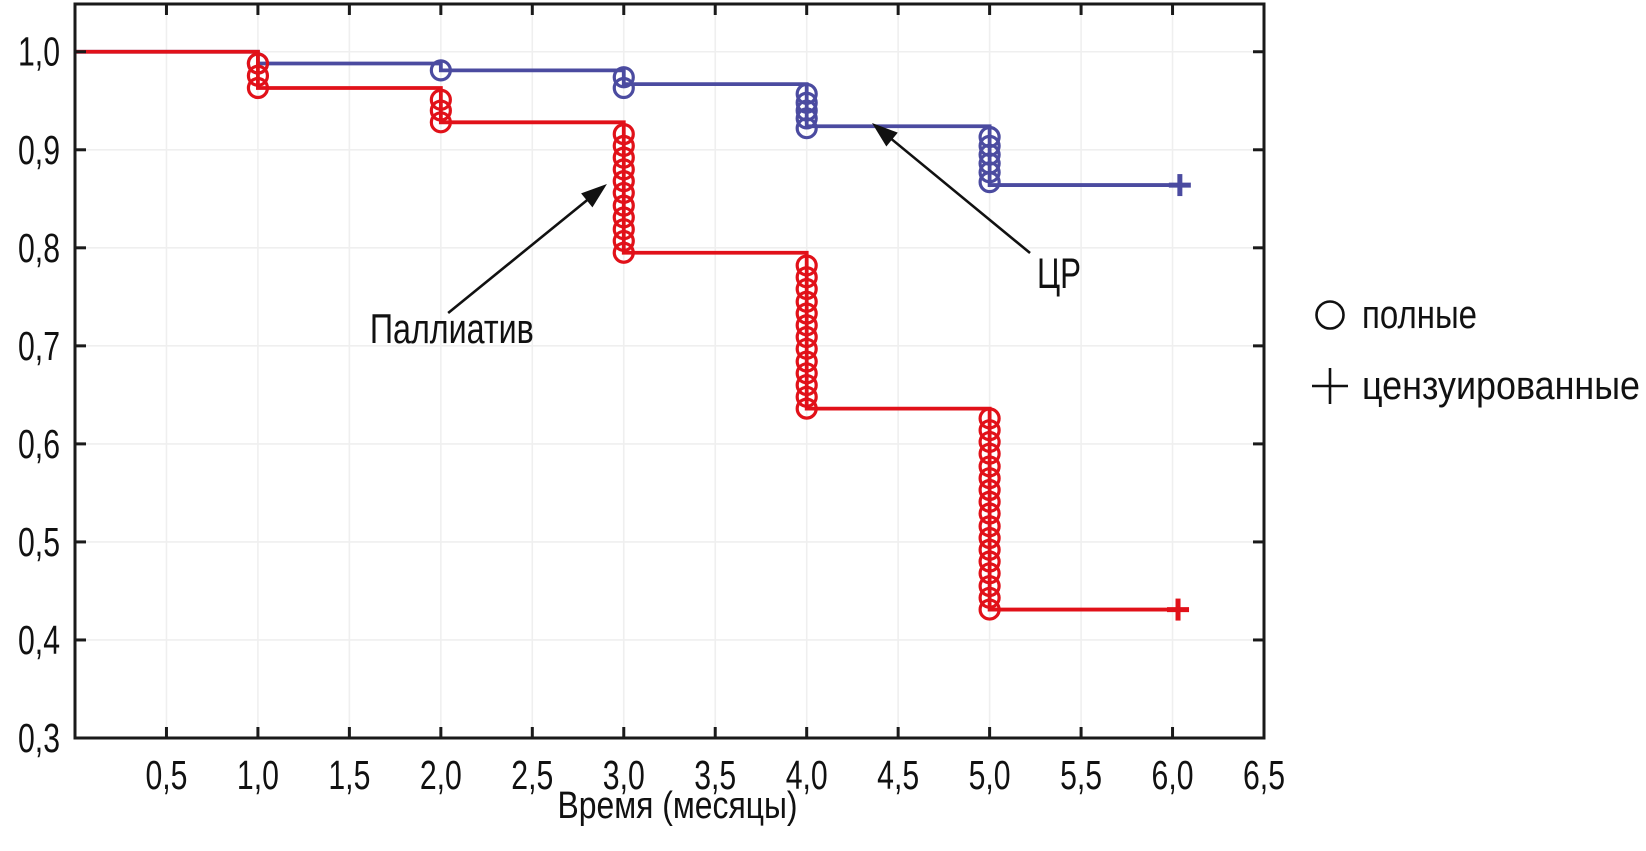 The image size is (1646, 851). Describe the element at coordinates (898, 775) in the screenshot. I see `x-tick-label: 4,5` at that location.